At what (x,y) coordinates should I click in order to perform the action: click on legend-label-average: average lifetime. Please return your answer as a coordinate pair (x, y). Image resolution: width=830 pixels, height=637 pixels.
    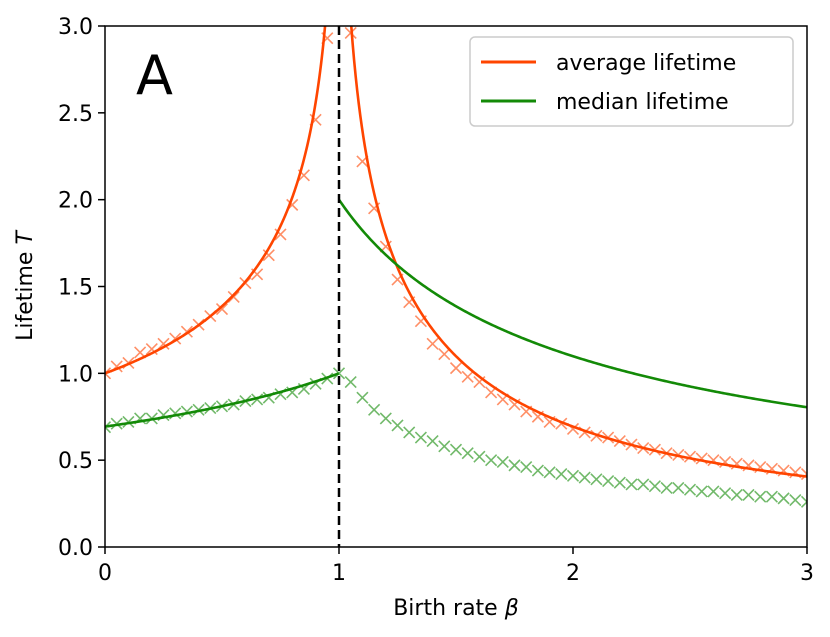
    Looking at the image, I should click on (646, 63).